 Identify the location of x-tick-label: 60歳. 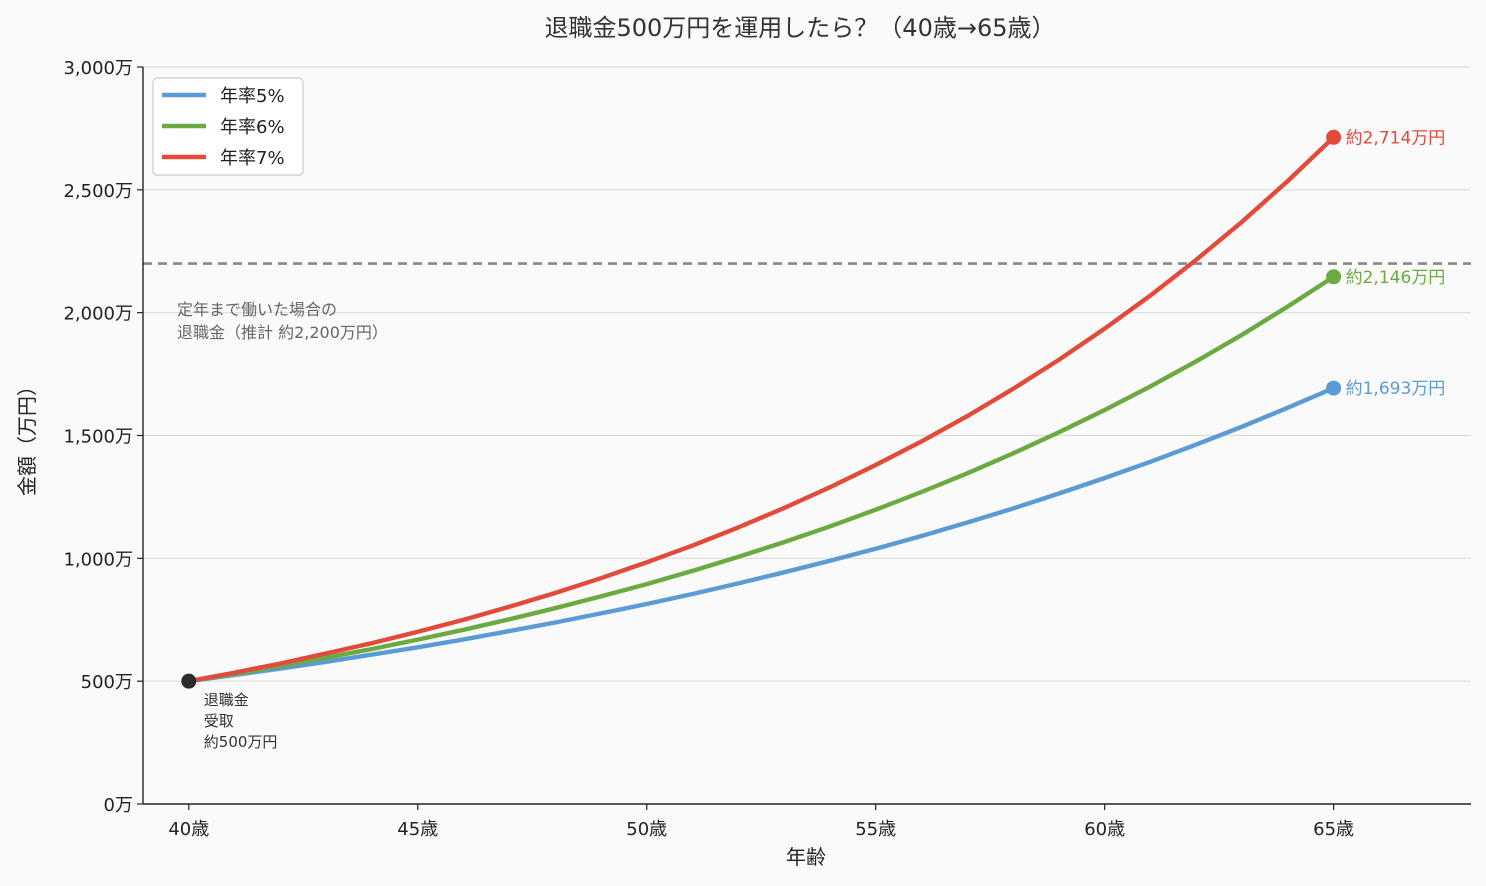
(1104, 829).